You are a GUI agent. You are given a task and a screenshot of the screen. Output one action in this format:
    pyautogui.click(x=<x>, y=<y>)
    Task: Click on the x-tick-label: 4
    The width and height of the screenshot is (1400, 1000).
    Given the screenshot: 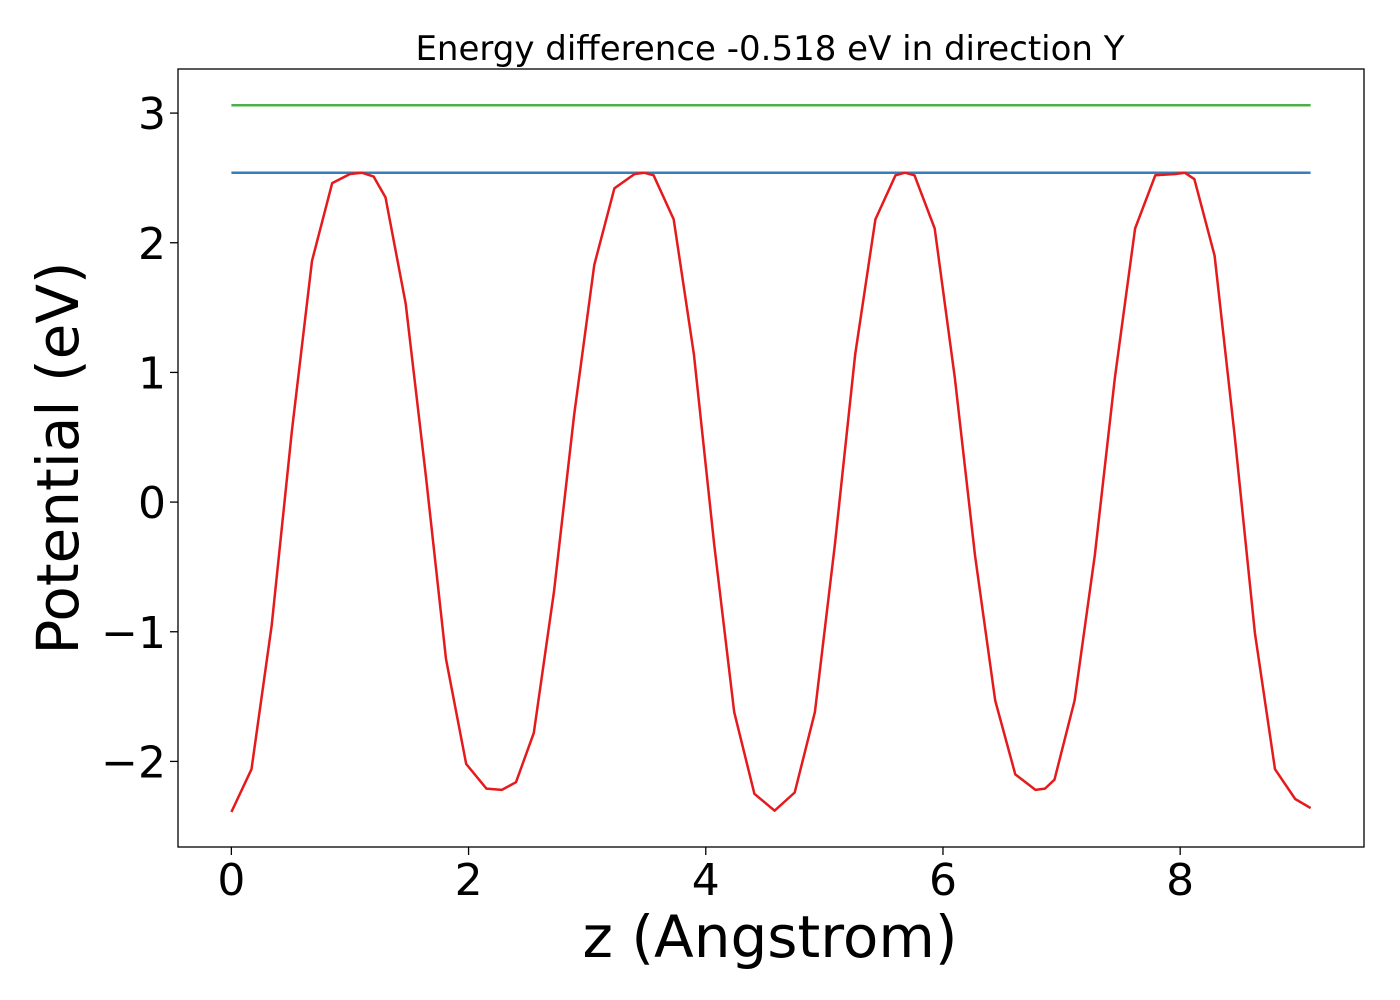 What is the action you would take?
    pyautogui.click(x=706, y=880)
    